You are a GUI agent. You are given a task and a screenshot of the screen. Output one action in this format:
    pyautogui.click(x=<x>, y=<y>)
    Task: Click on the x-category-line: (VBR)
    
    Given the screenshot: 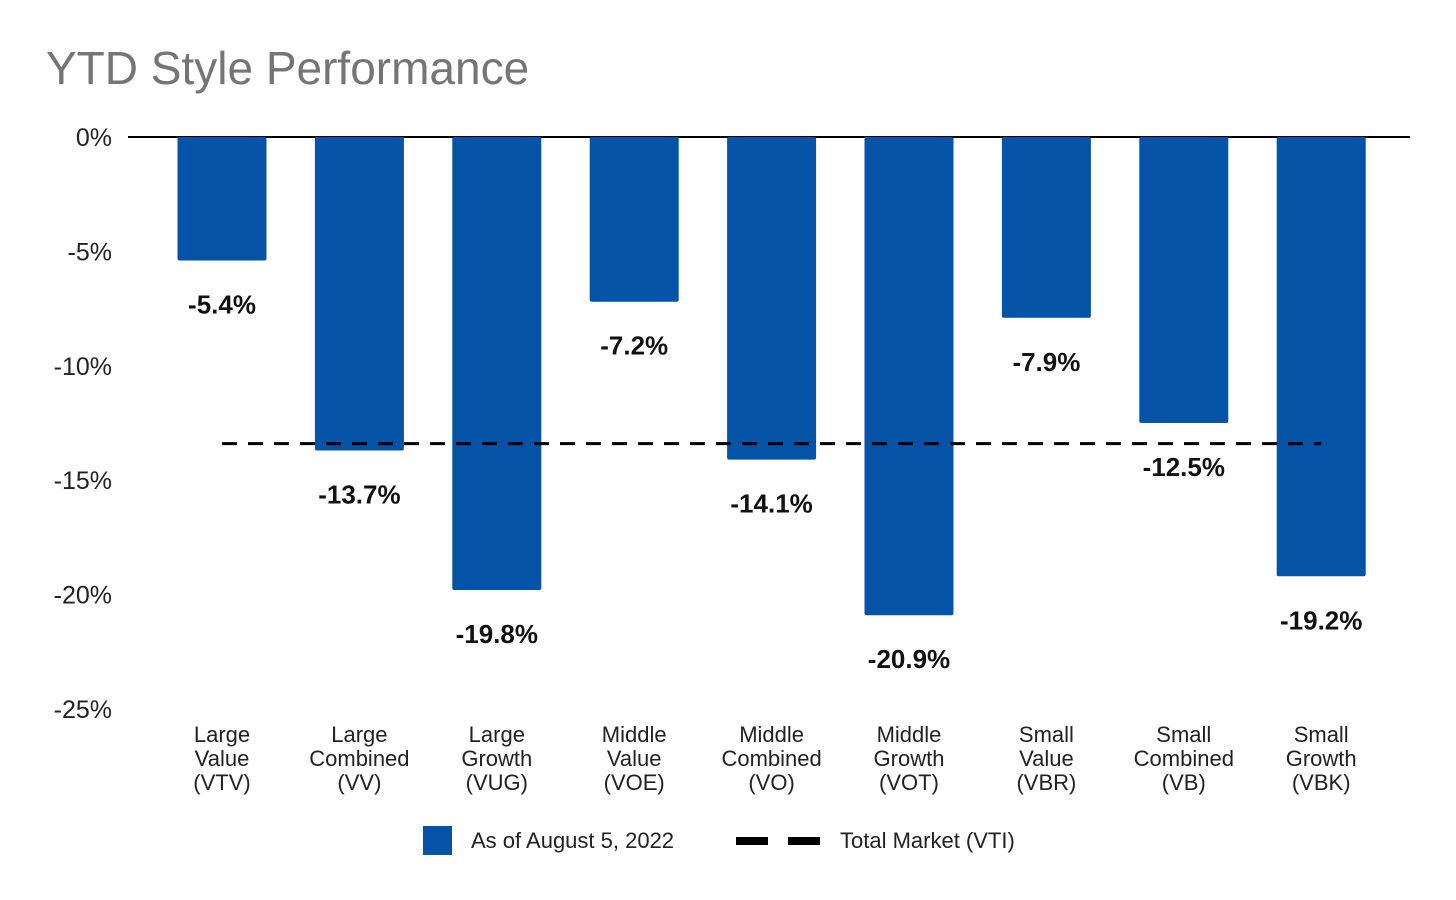 What is the action you would take?
    pyautogui.click(x=1046, y=782)
    